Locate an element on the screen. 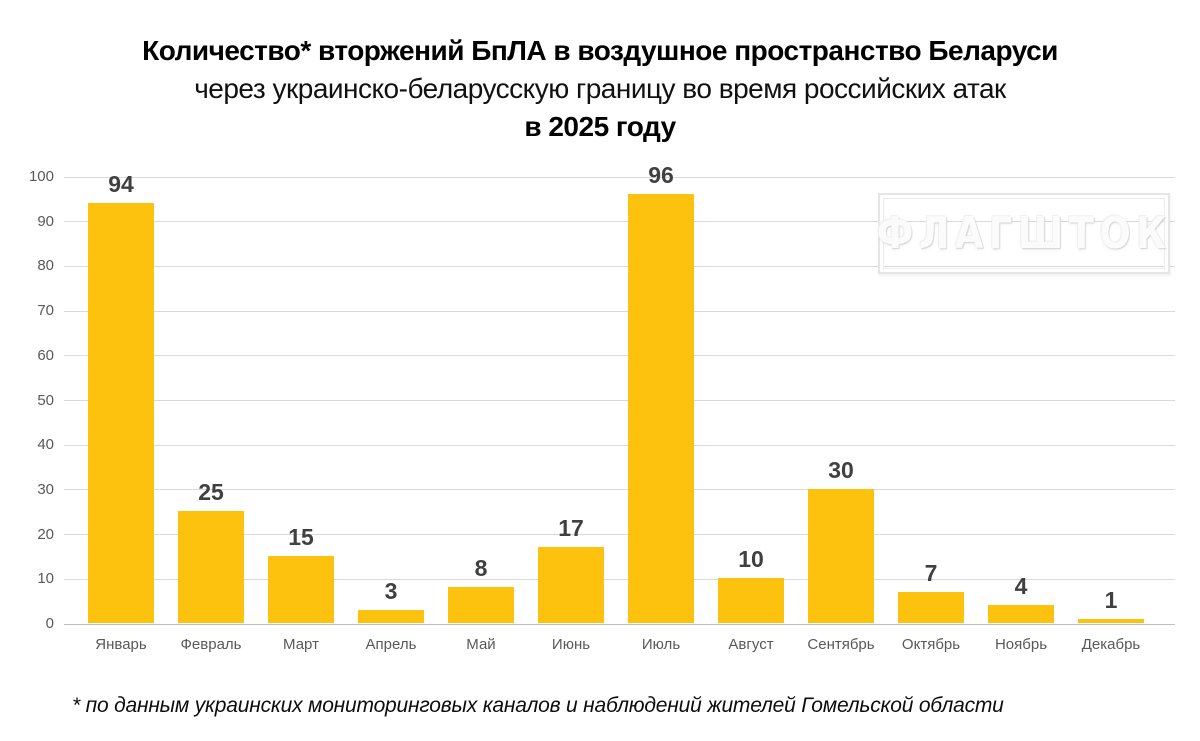  x-tick-label-6: Июль is located at coordinates (661, 644).